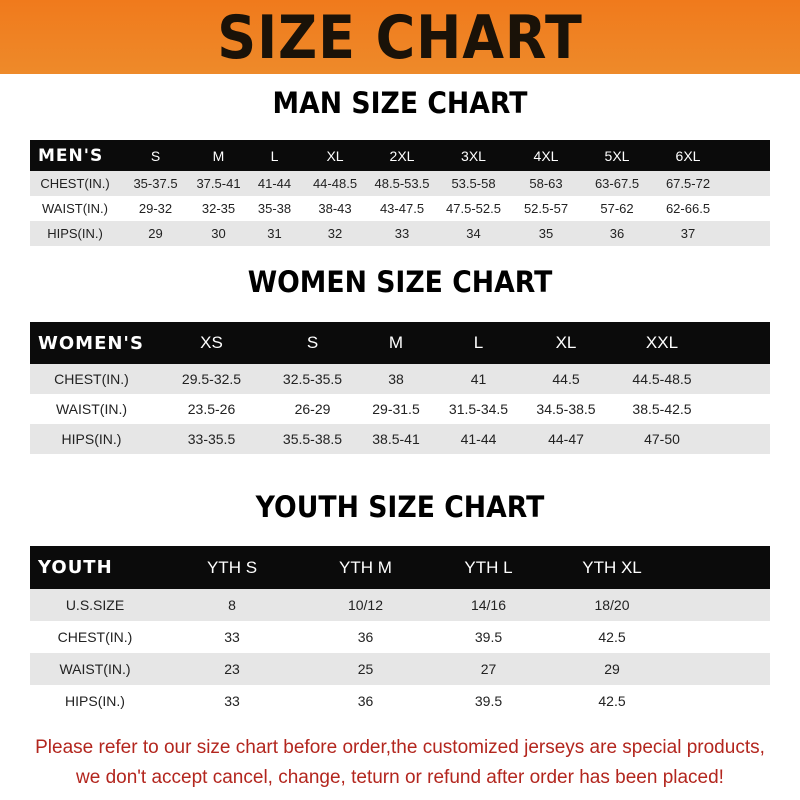  Describe the element at coordinates (400, 507) in the screenshot. I see `youth-section-title: YOUTH SIZE CHART` at that location.